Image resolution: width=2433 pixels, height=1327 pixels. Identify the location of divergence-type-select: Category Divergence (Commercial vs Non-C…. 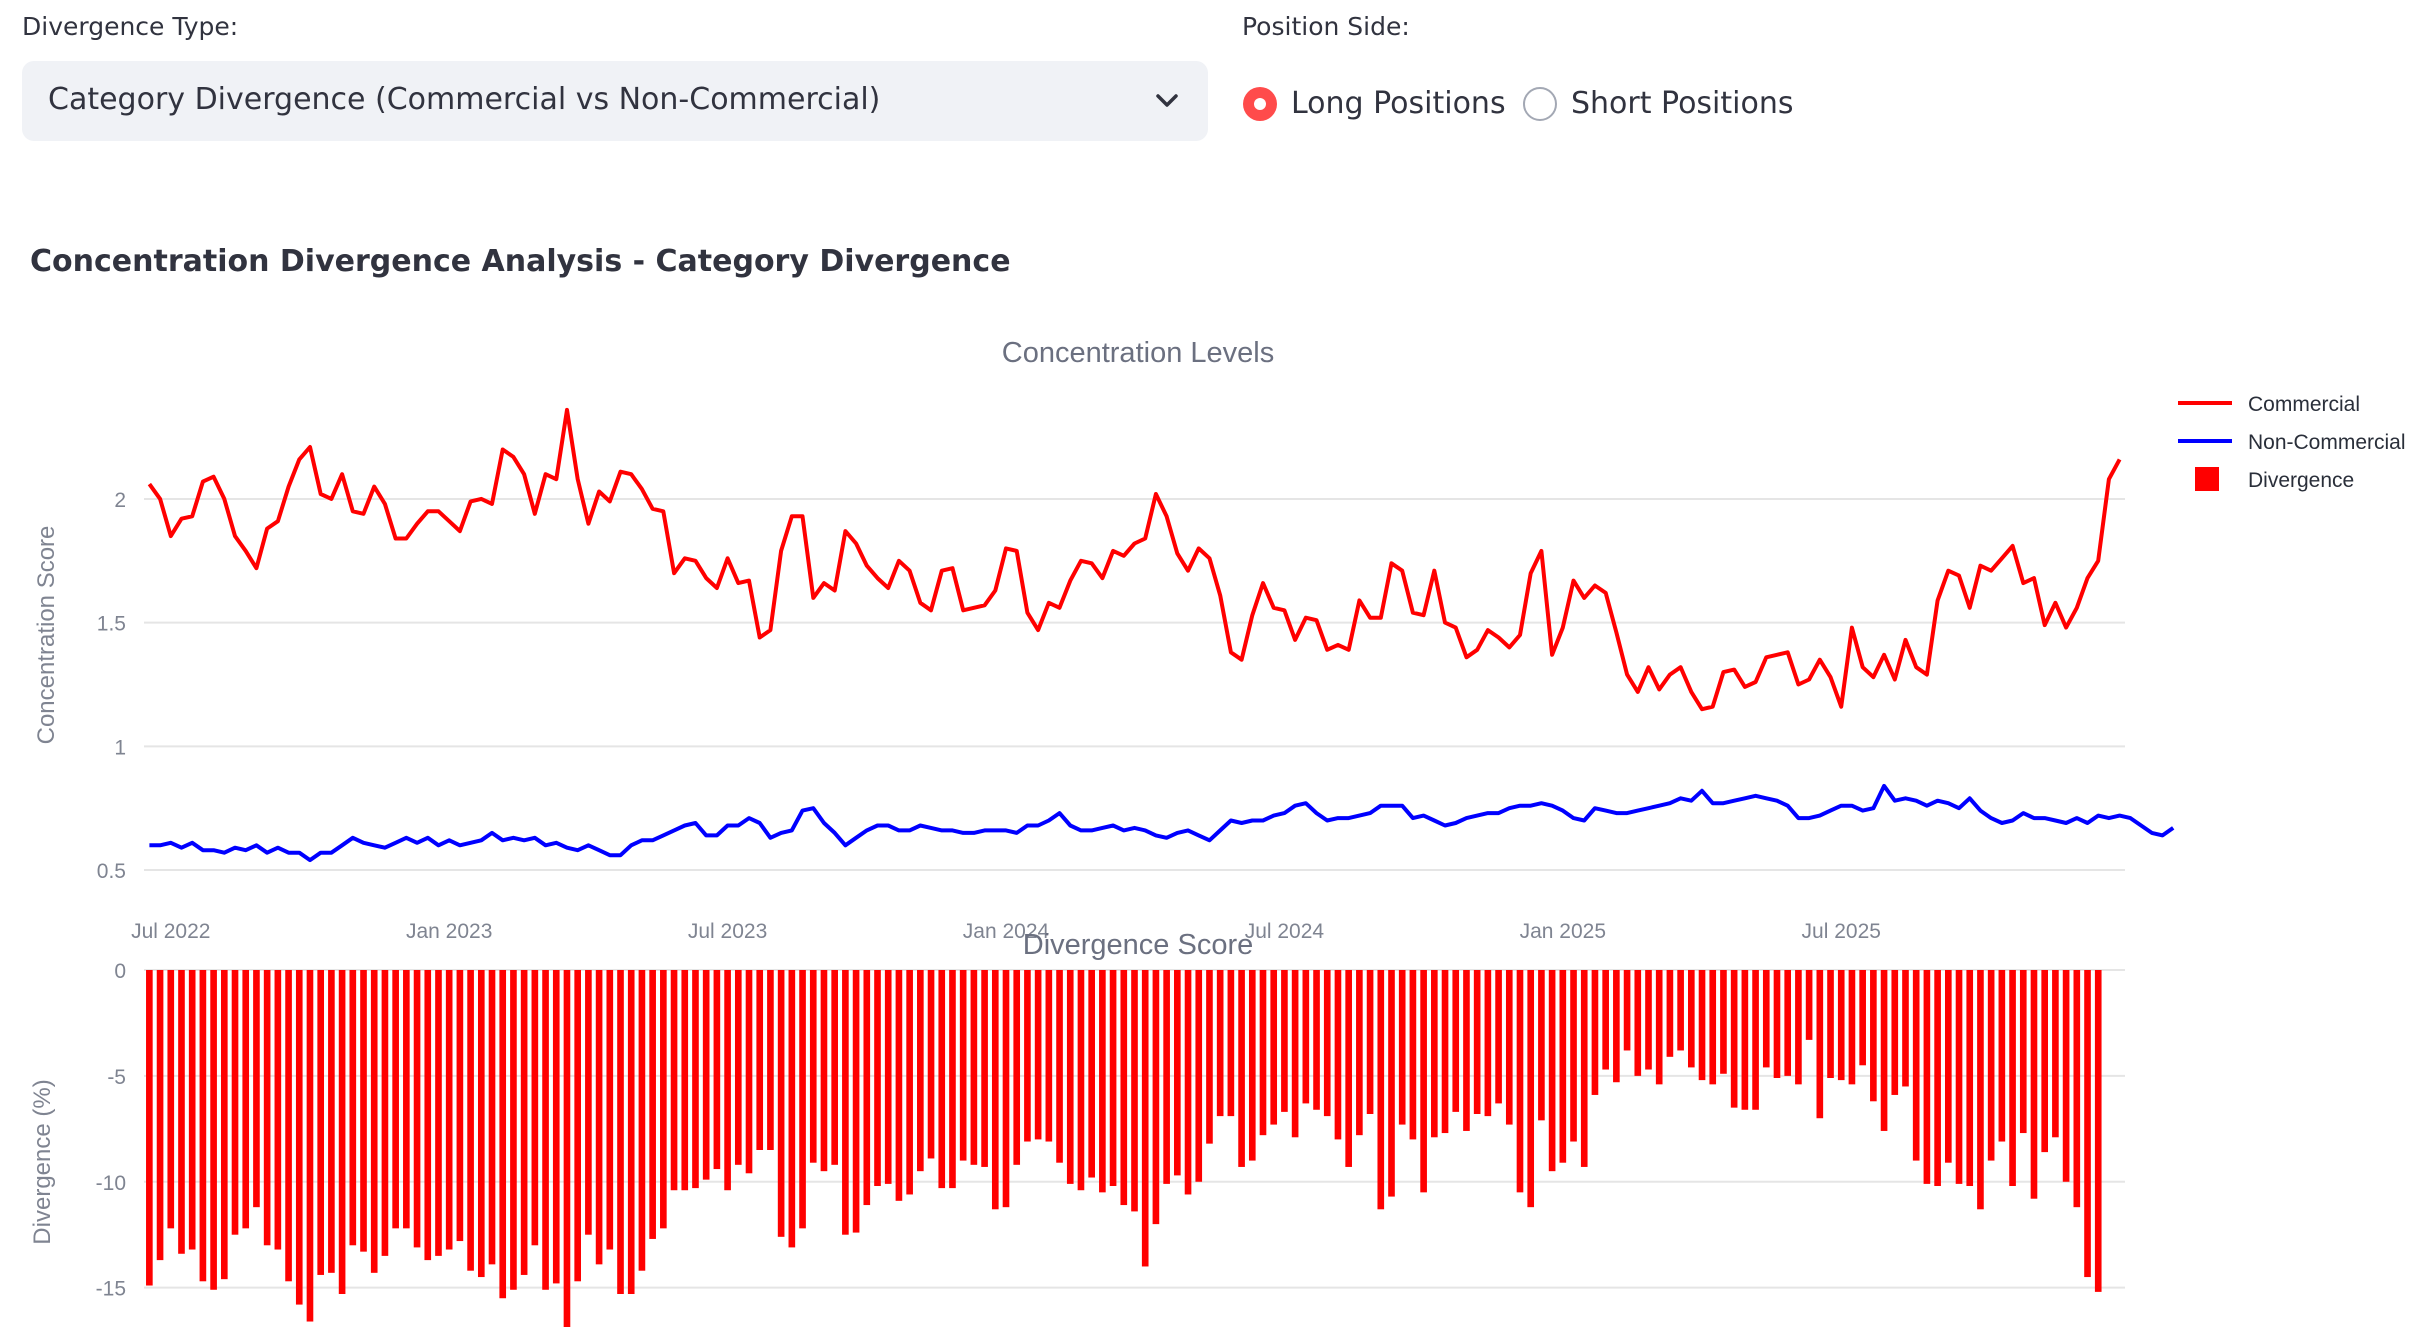
(615, 101).